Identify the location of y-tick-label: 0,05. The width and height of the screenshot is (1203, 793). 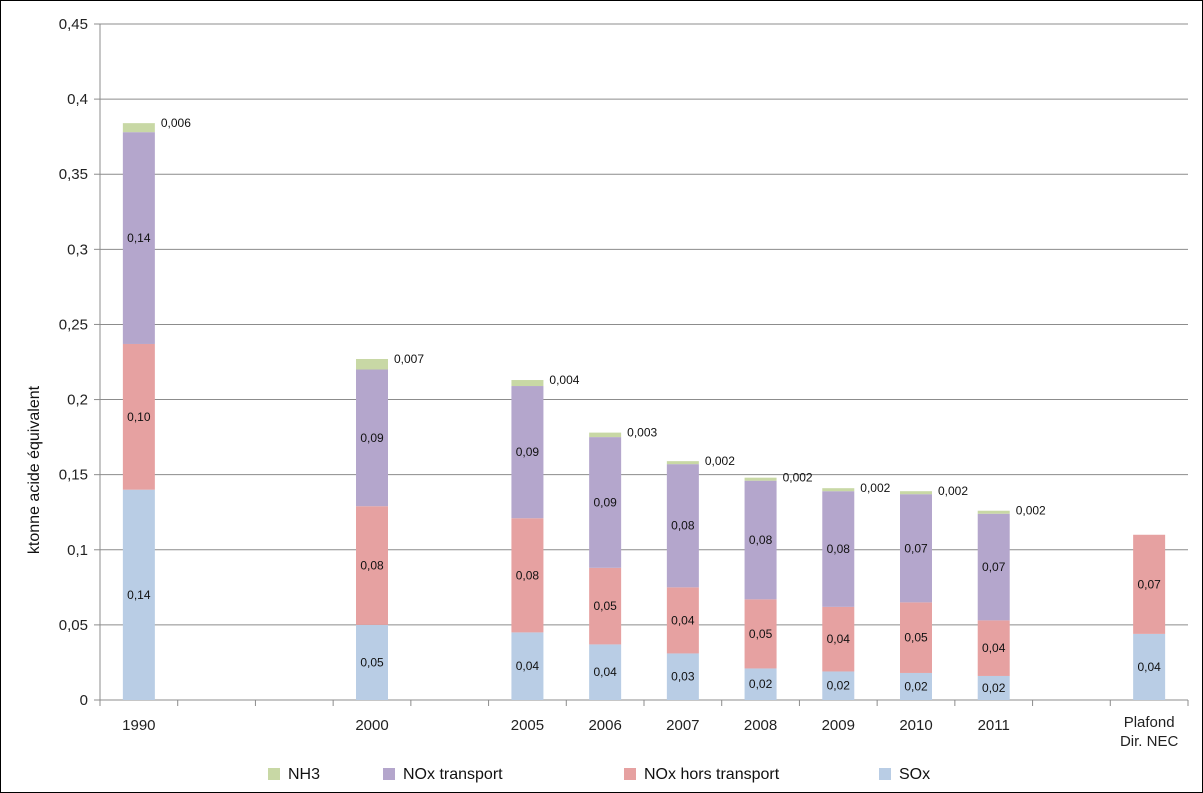
(73, 625).